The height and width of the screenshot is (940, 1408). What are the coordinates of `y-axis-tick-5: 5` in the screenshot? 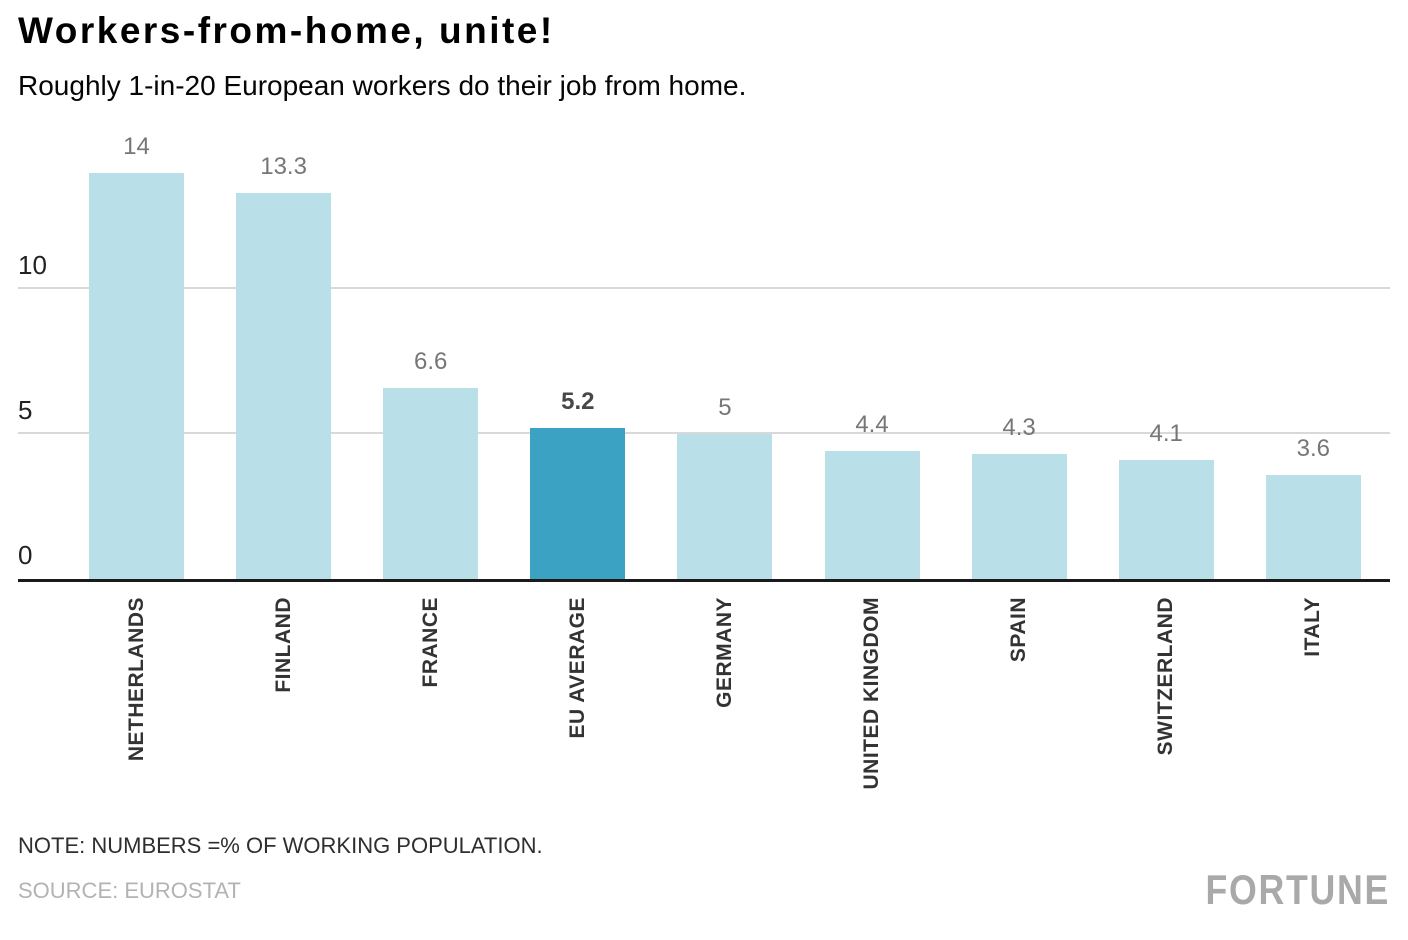 It's located at (25, 410).